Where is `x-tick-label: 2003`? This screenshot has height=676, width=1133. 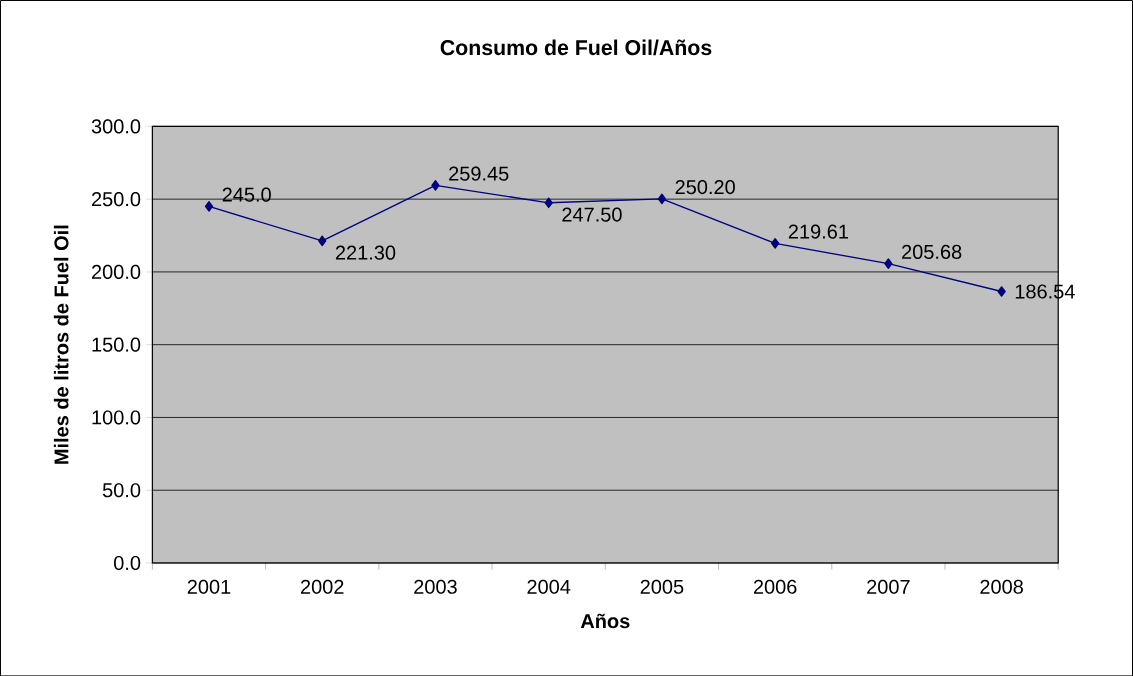 x-tick-label: 2003 is located at coordinates (435, 586).